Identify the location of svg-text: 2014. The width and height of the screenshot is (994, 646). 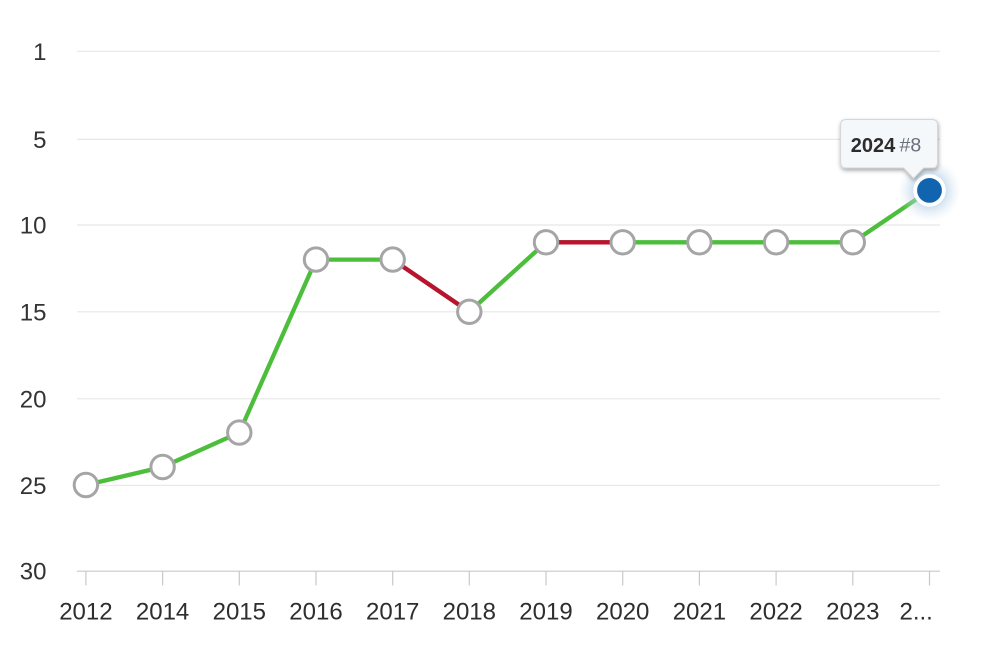
(162, 612).